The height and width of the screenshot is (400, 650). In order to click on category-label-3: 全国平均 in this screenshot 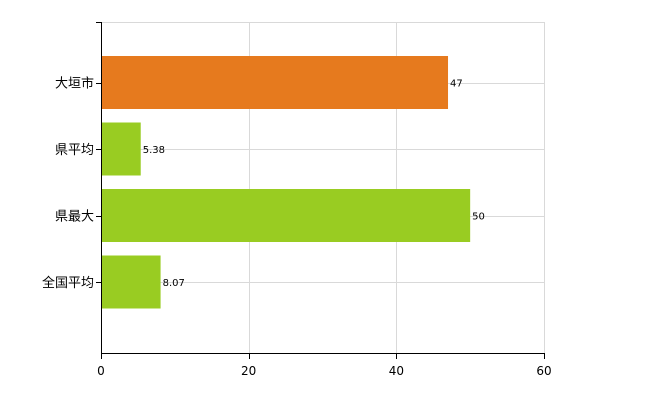, I will do `click(68, 283)`.